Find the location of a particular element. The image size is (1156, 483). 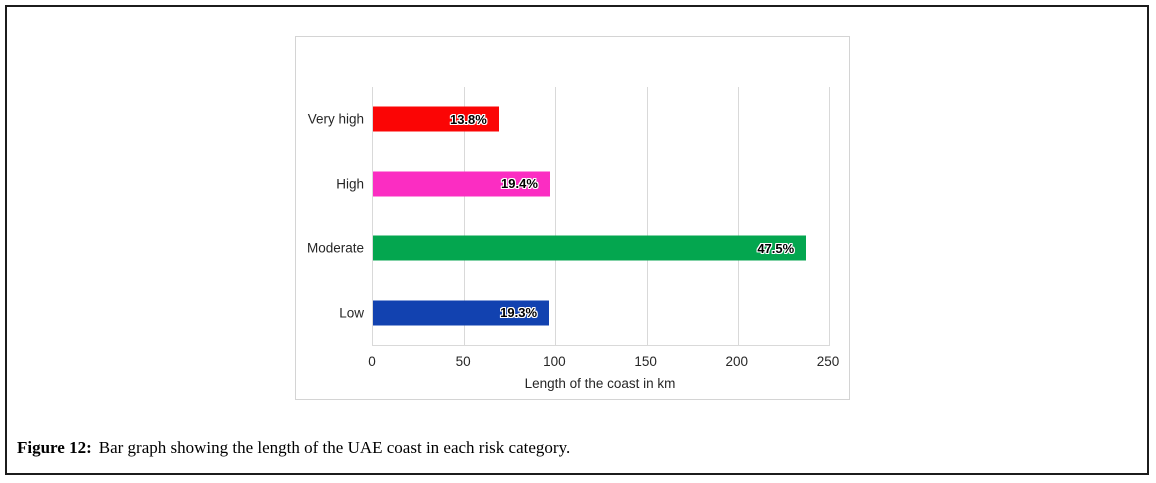

category-label: Low is located at coordinates (351, 313).